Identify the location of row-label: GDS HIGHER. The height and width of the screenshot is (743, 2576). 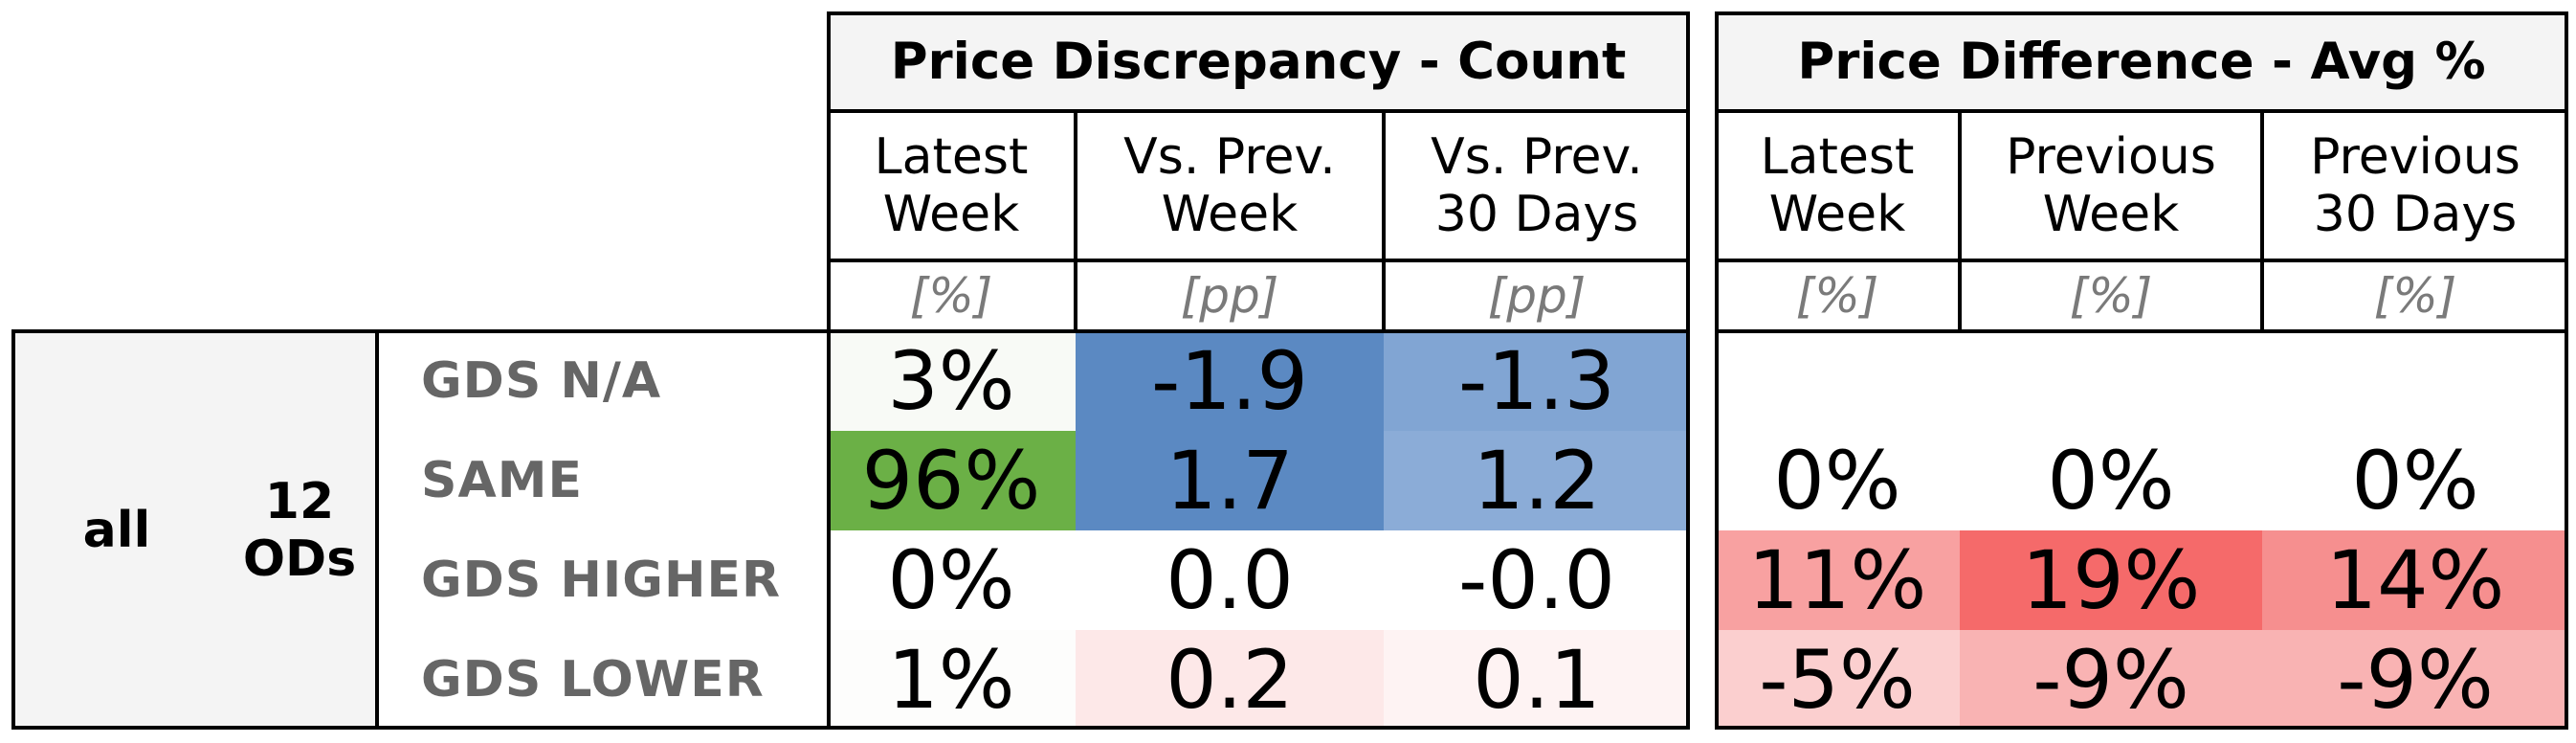
(601, 580).